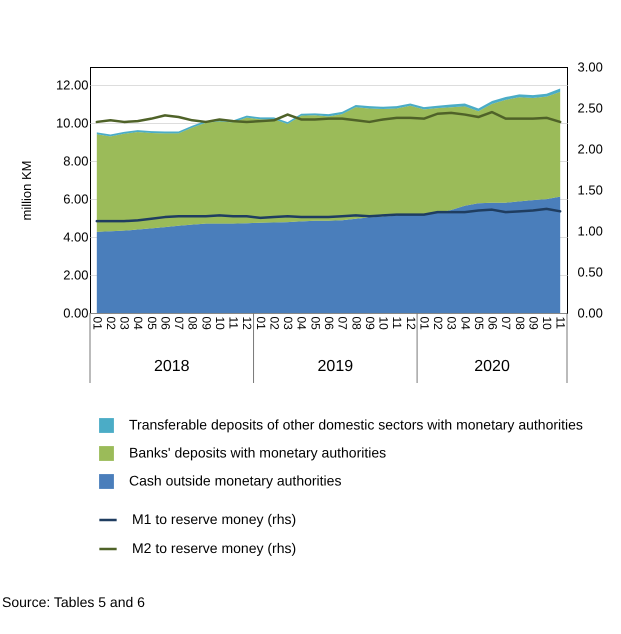 The width and height of the screenshot is (621, 634). What do you see at coordinates (235, 480) in the screenshot?
I see `legend-label: Cash outside monetary authorities` at bounding box center [235, 480].